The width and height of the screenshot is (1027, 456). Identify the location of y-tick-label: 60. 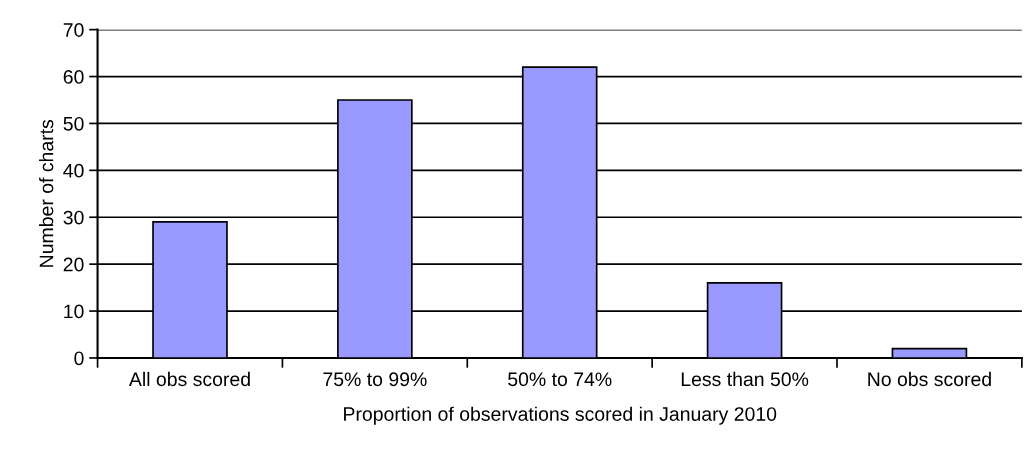
(73, 77).